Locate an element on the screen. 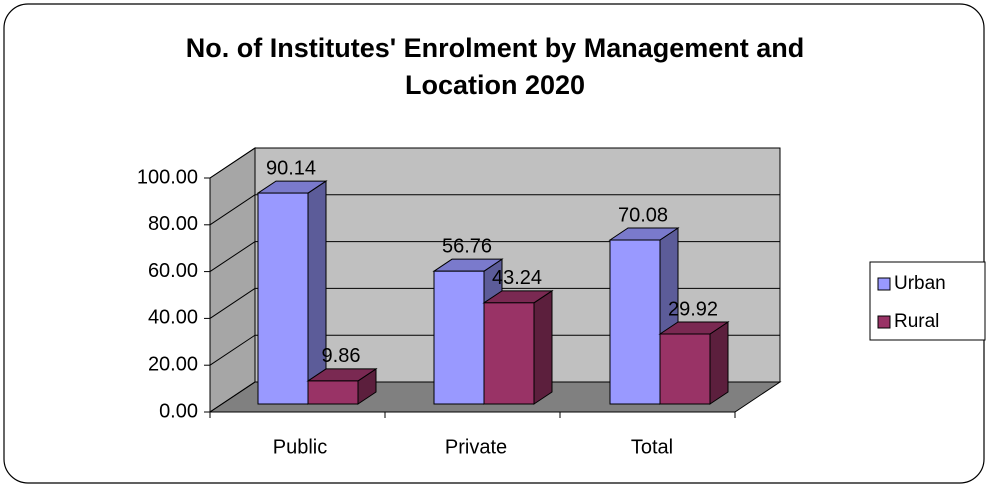 The image size is (989, 488). y-tick-label: 80.00 is located at coordinates (173, 224).